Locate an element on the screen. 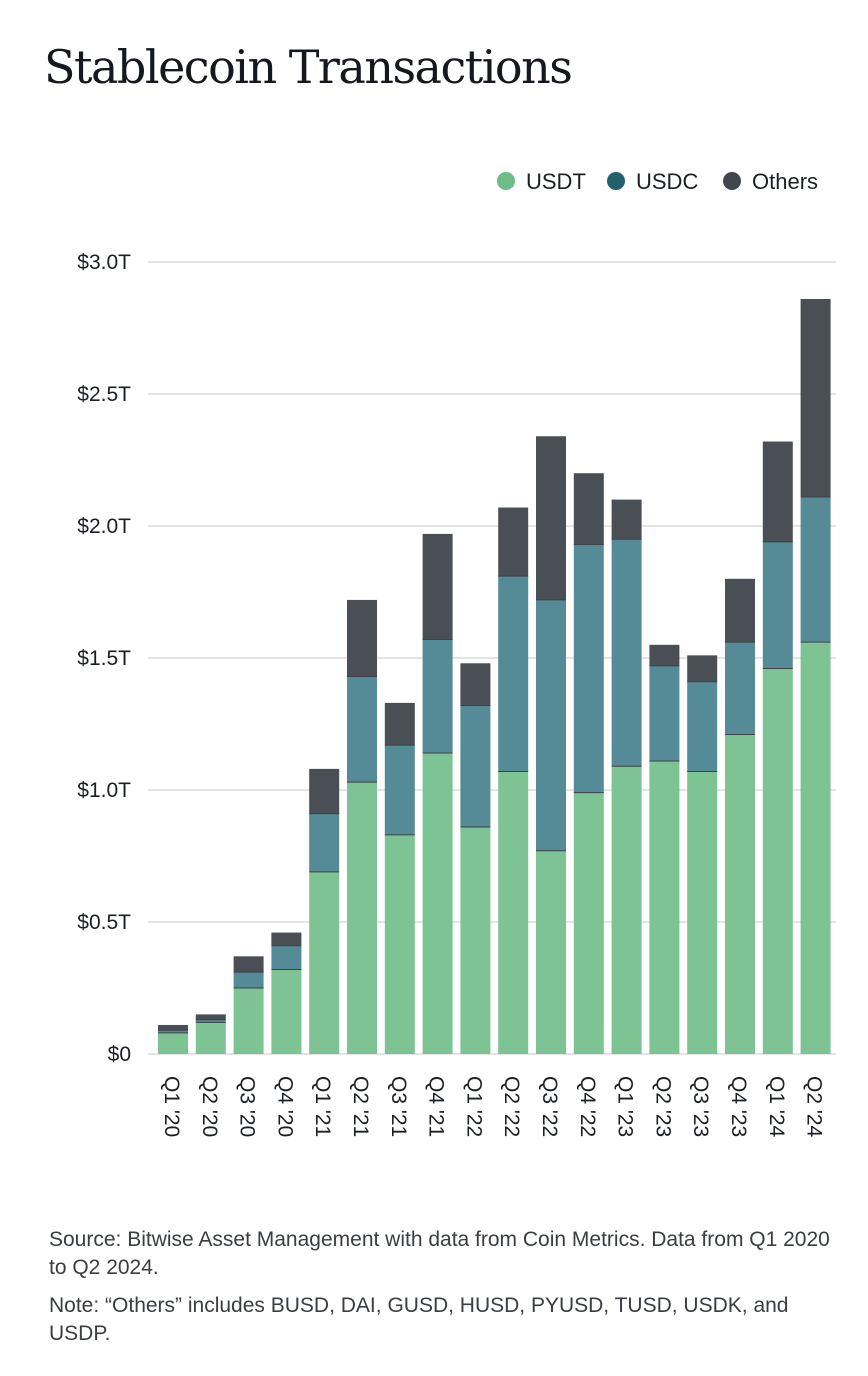 The height and width of the screenshot is (1376, 868). x-tick-label: Q1 '20 is located at coordinates (171, 1106).